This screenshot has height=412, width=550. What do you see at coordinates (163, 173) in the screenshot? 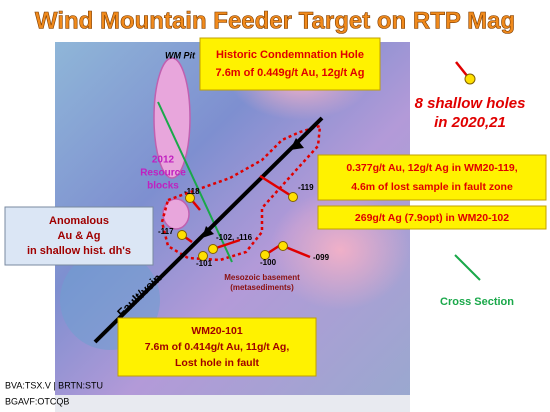
I see `resource-label: Resource` at bounding box center [163, 173].